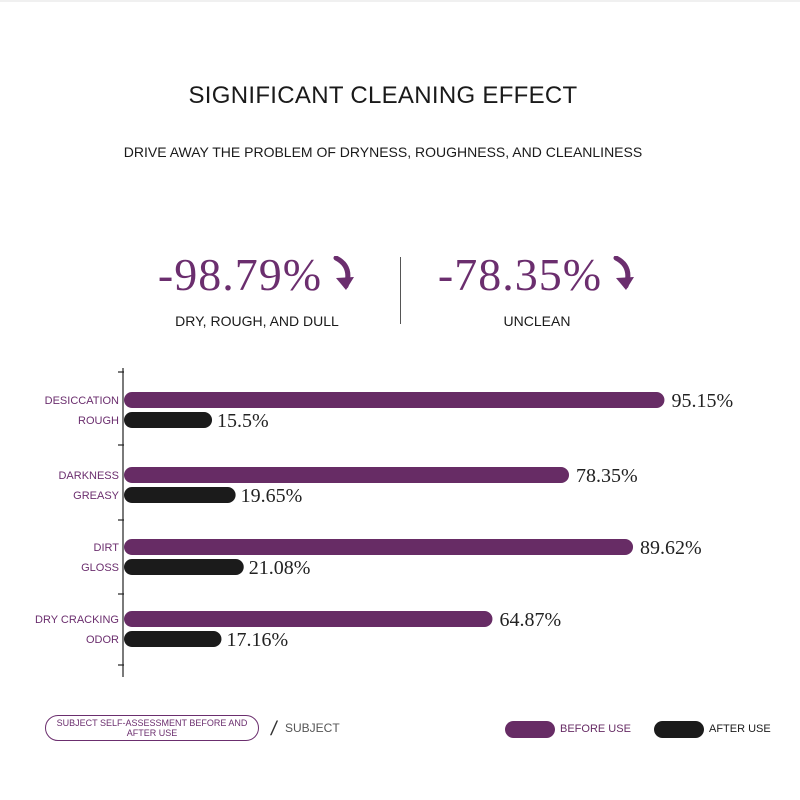 The width and height of the screenshot is (800, 800). What do you see at coordinates (595, 729) in the screenshot?
I see `legend-label-before: BEFORE USE` at bounding box center [595, 729].